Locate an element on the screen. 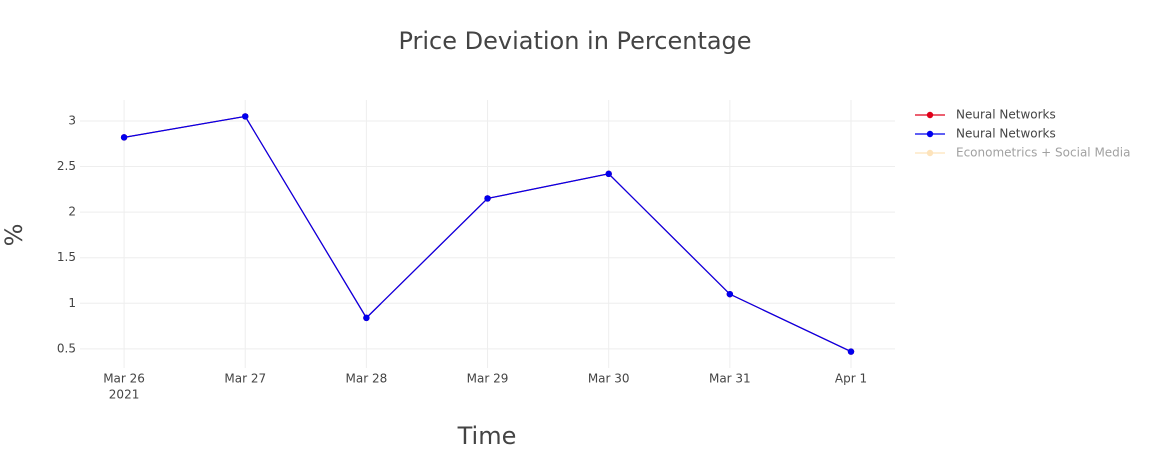  y-axis-label: % is located at coordinates (14, 235).